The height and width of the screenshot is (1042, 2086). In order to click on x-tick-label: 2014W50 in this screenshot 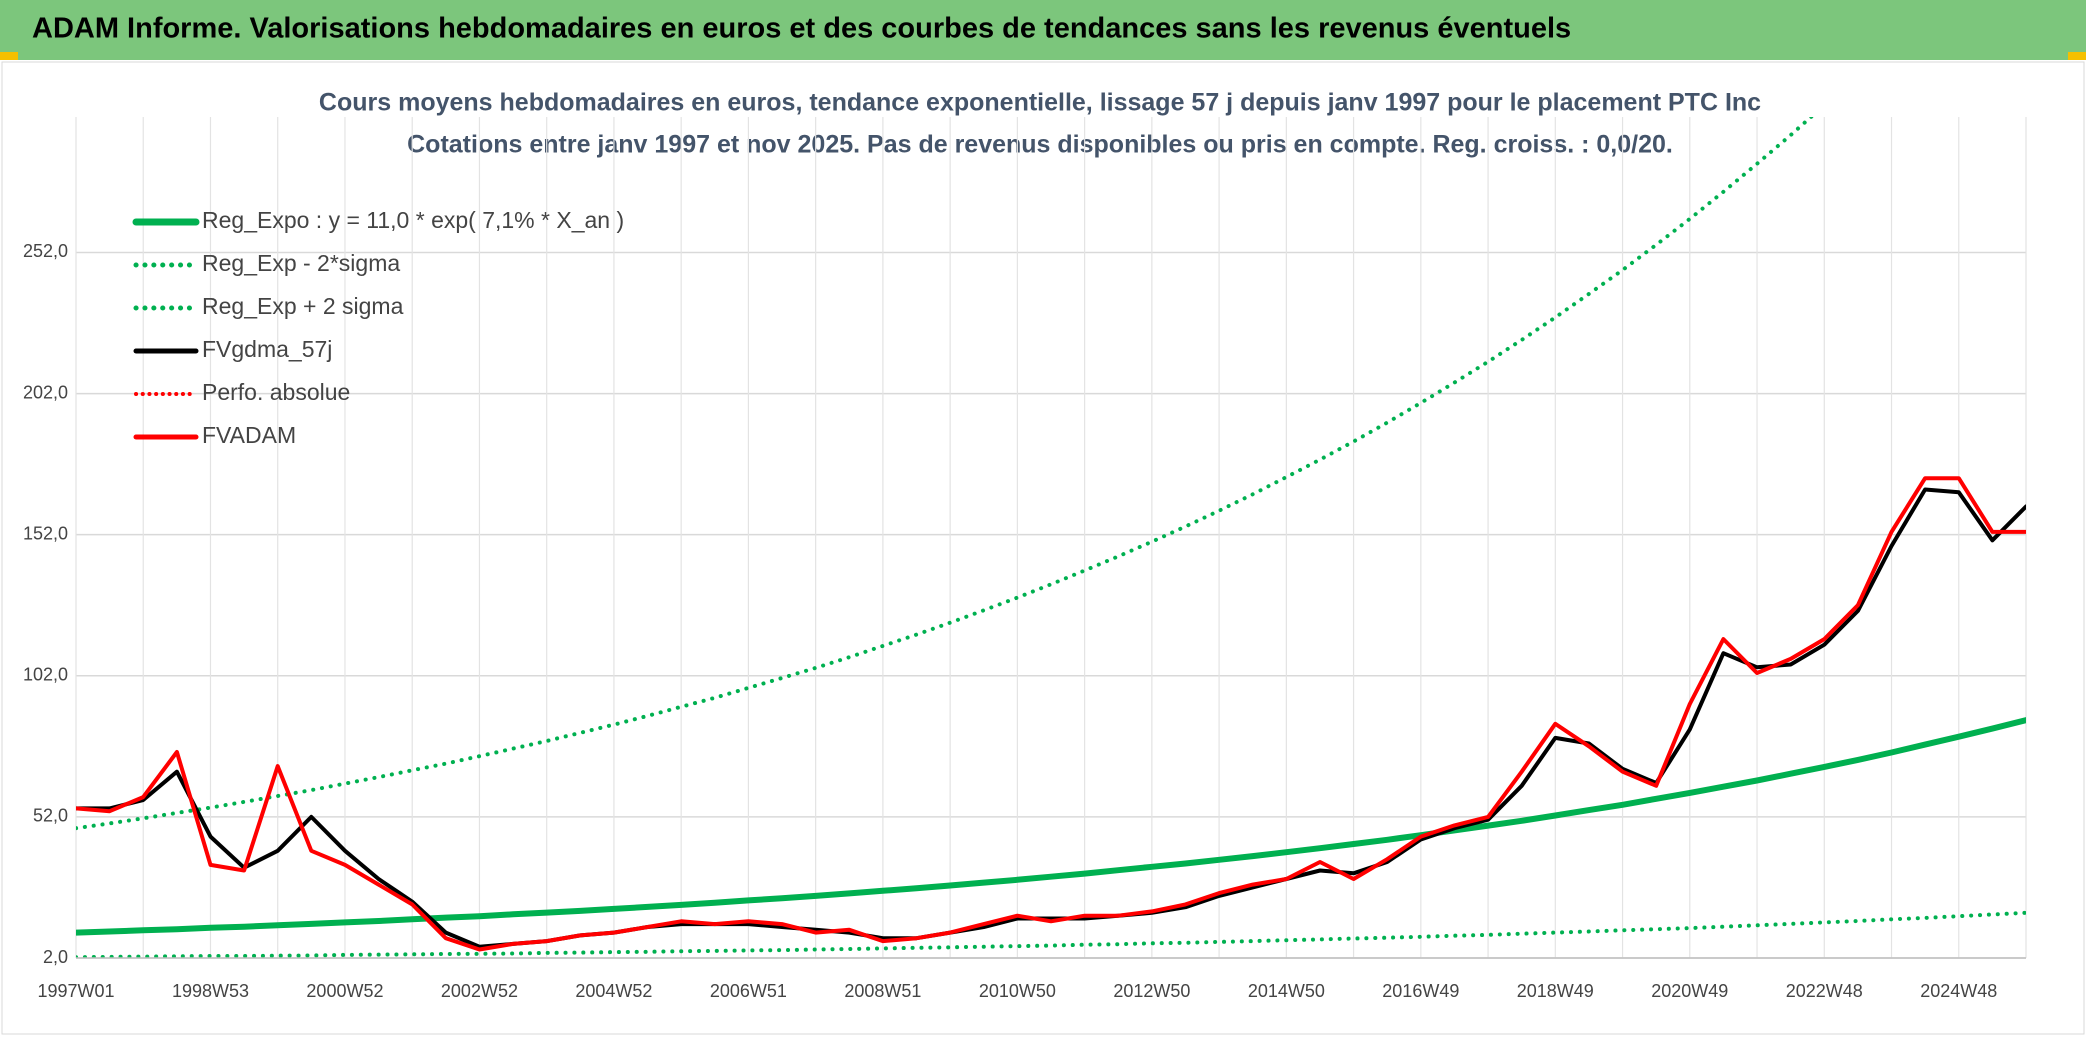, I will do `click(1286, 991)`.